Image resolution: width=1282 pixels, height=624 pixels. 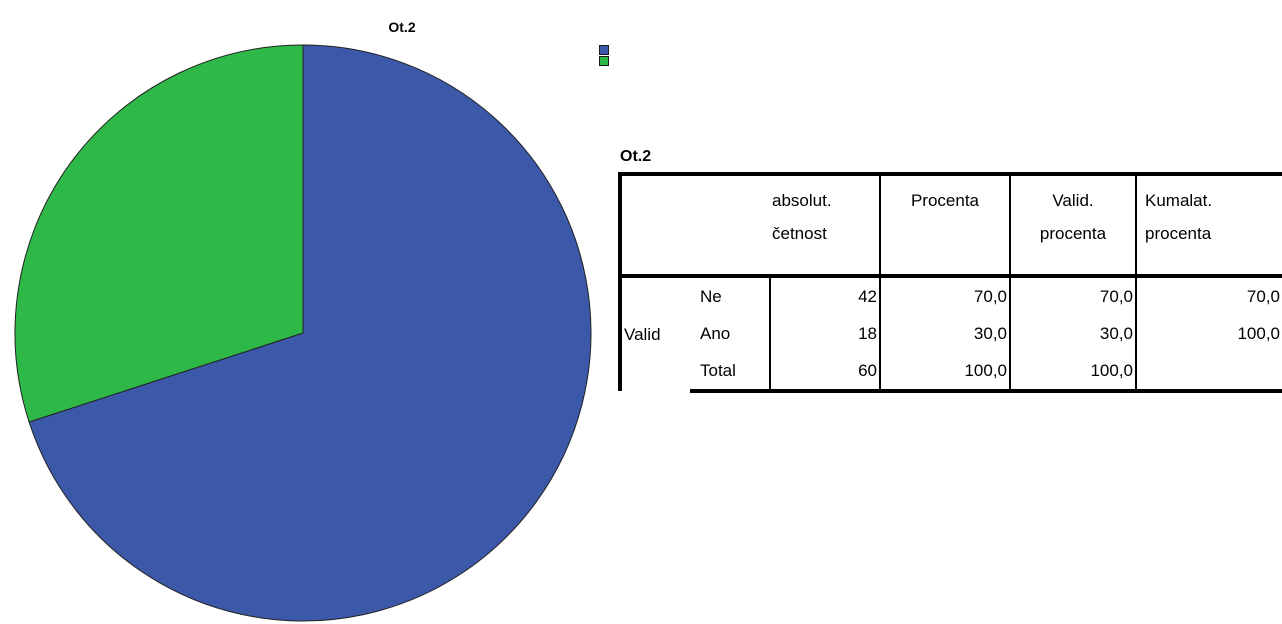 I want to click on header-percent: Procenta, so click(x=945, y=224).